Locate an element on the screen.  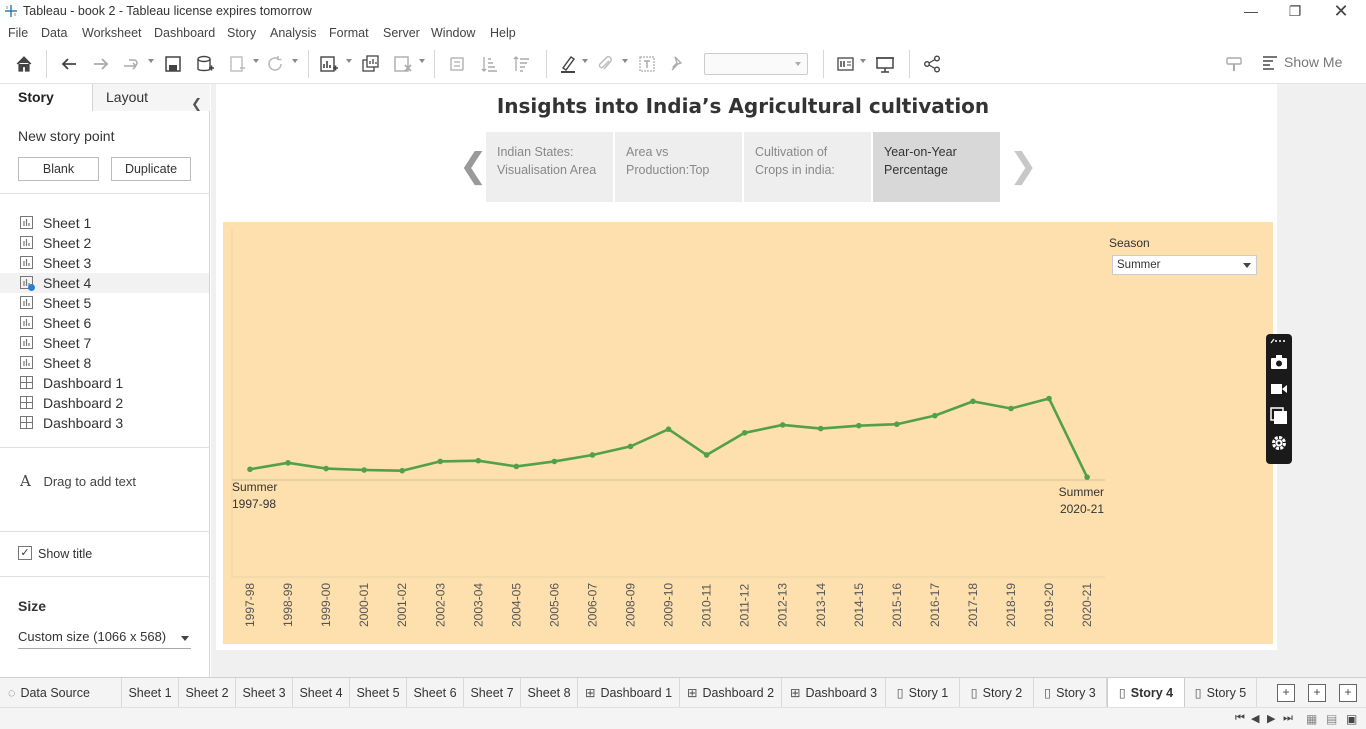
pause-auto-updates-icon is located at coordinates (237, 64).